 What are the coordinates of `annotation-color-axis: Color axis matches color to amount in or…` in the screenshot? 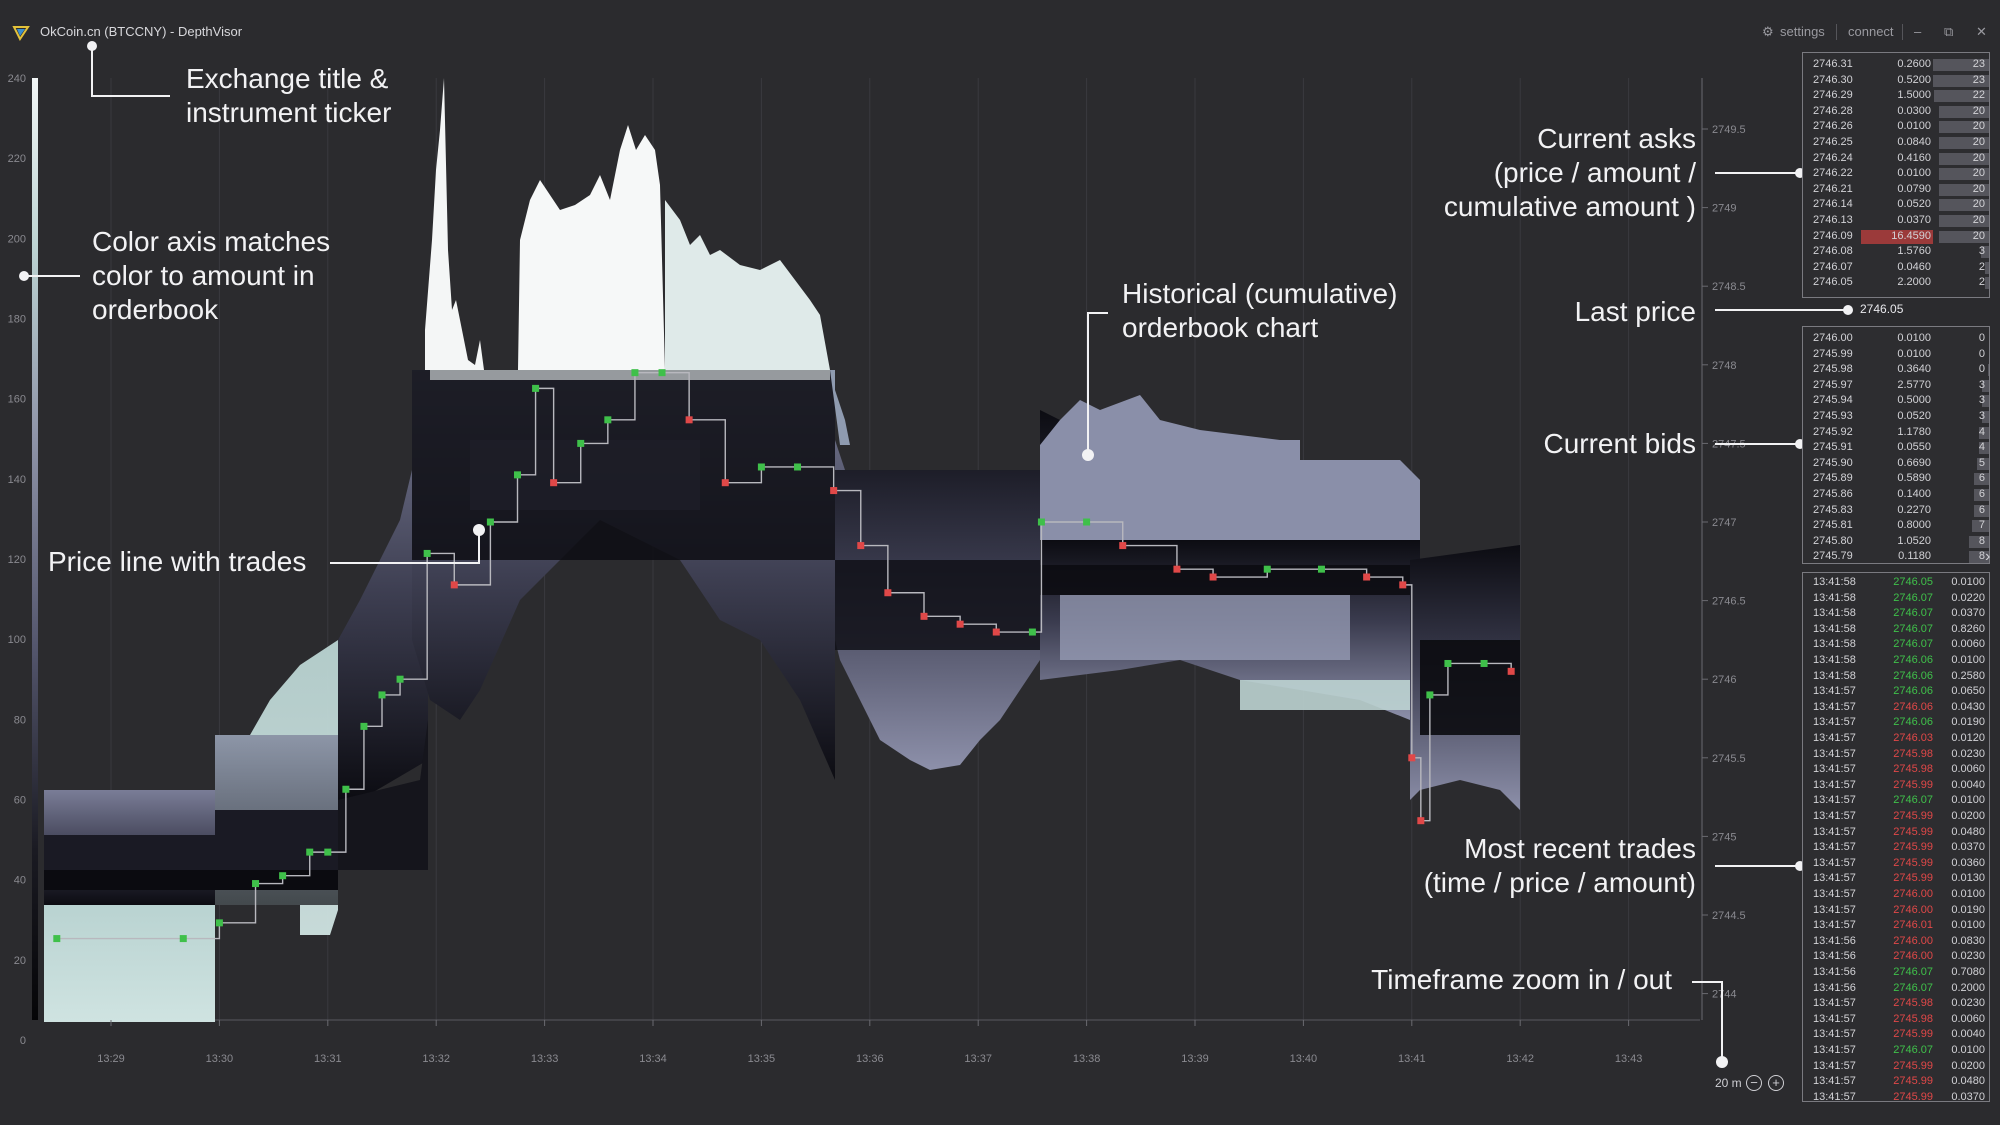 It's located at (211, 276).